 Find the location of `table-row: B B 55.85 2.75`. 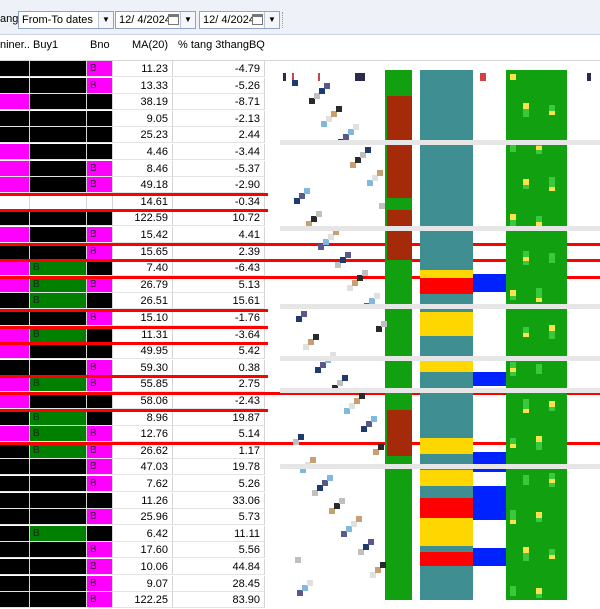

table-row: B B 55.85 2.75 is located at coordinates (300, 384).